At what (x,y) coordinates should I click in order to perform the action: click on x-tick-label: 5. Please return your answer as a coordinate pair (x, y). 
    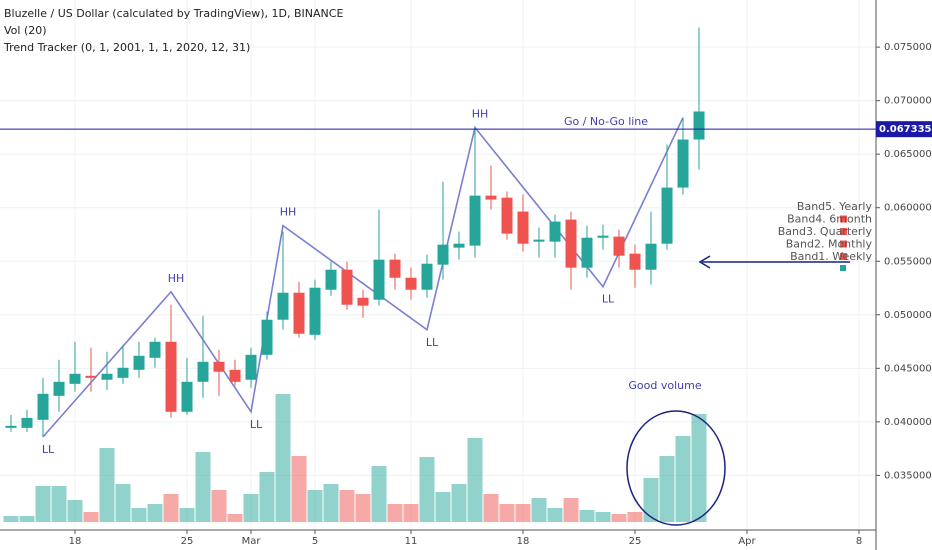
    Looking at the image, I should click on (315, 541).